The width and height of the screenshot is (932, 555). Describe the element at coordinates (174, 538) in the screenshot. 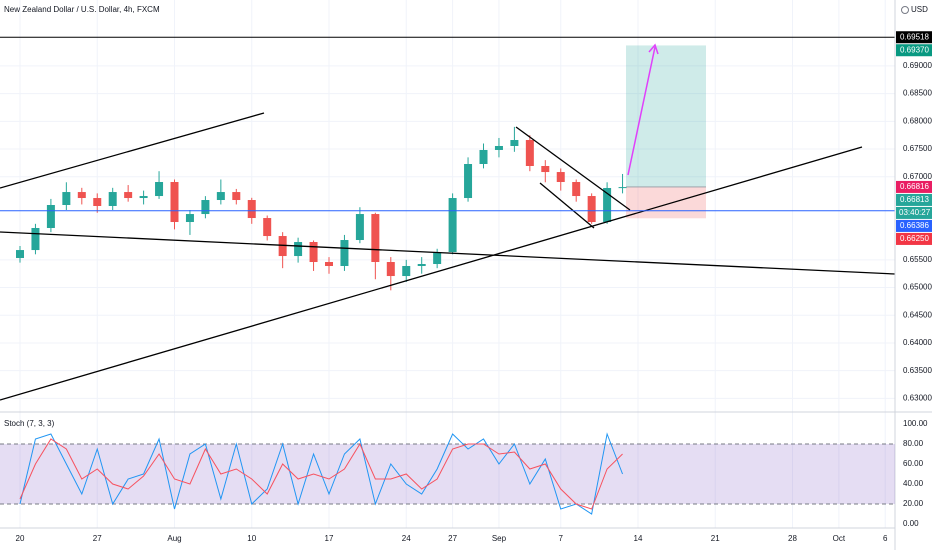

I see `x-tick-label: Aug` at that location.